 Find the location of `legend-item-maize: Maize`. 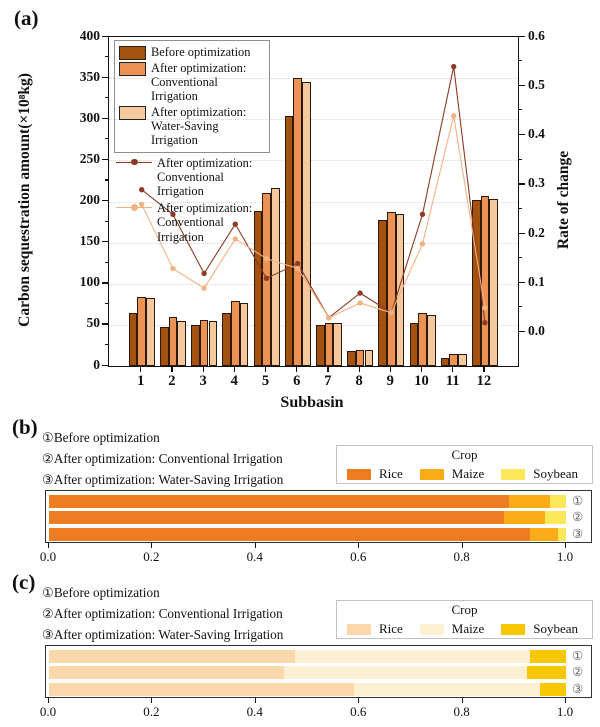

legend-item-maize: Maize is located at coordinates (451, 474).